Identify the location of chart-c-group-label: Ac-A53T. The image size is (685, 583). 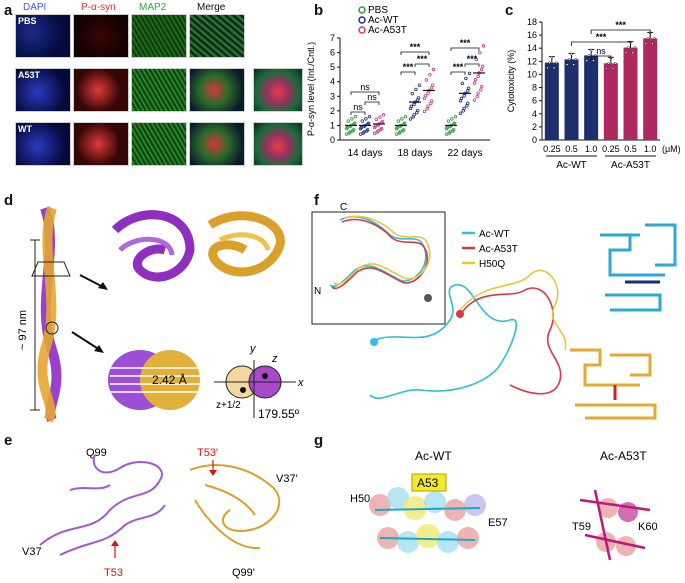
(630, 165).